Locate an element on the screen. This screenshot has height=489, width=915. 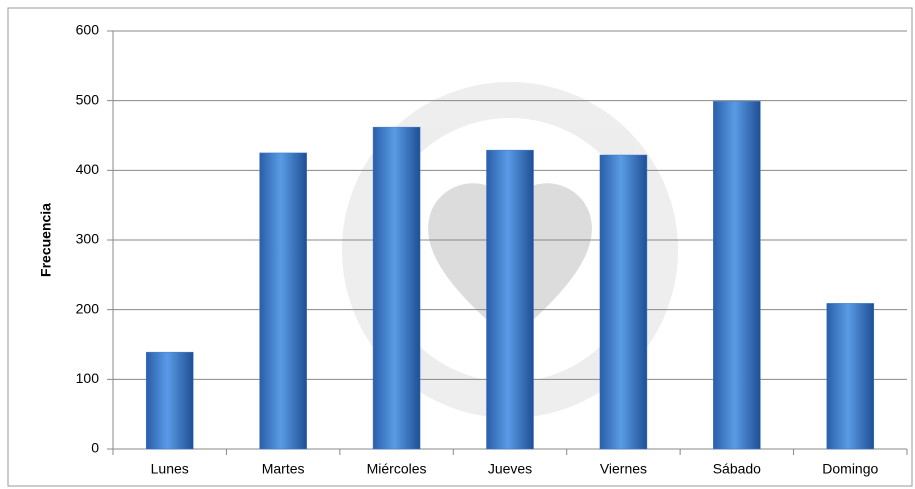
x-tick-label: Jueves is located at coordinates (510, 469).